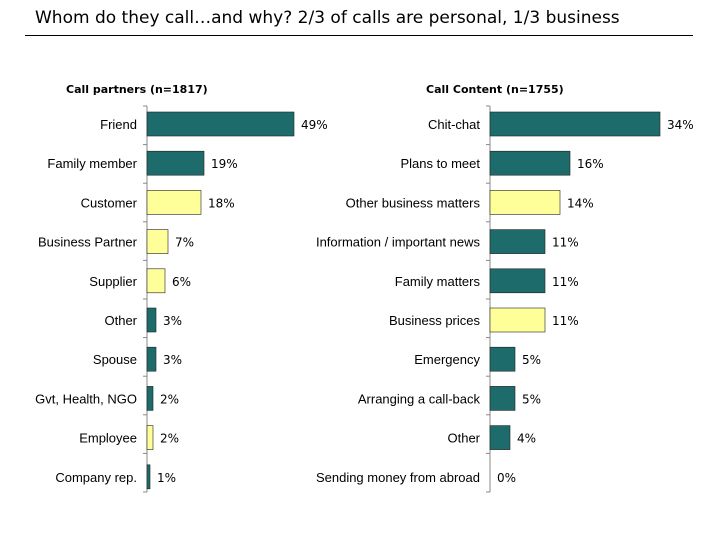 The width and height of the screenshot is (720, 540). Describe the element at coordinates (88, 242) in the screenshot. I see `category-label: Business Partner` at that location.